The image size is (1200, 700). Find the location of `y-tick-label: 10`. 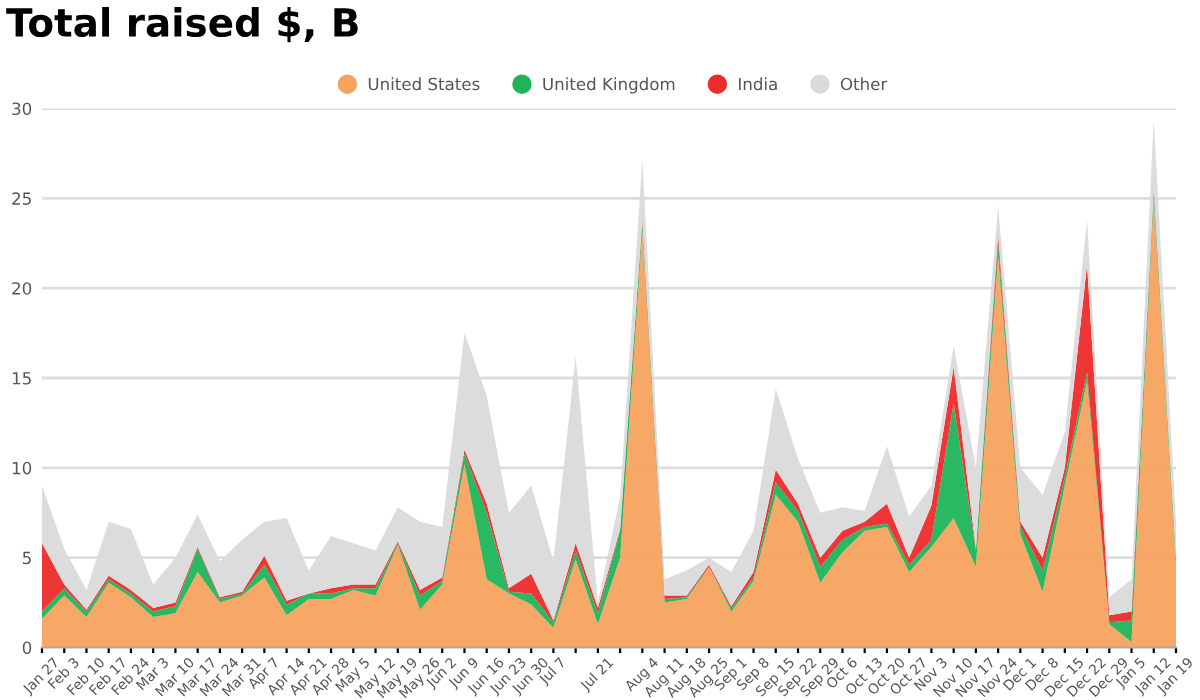

y-tick-label: 10 is located at coordinates (22, 468).